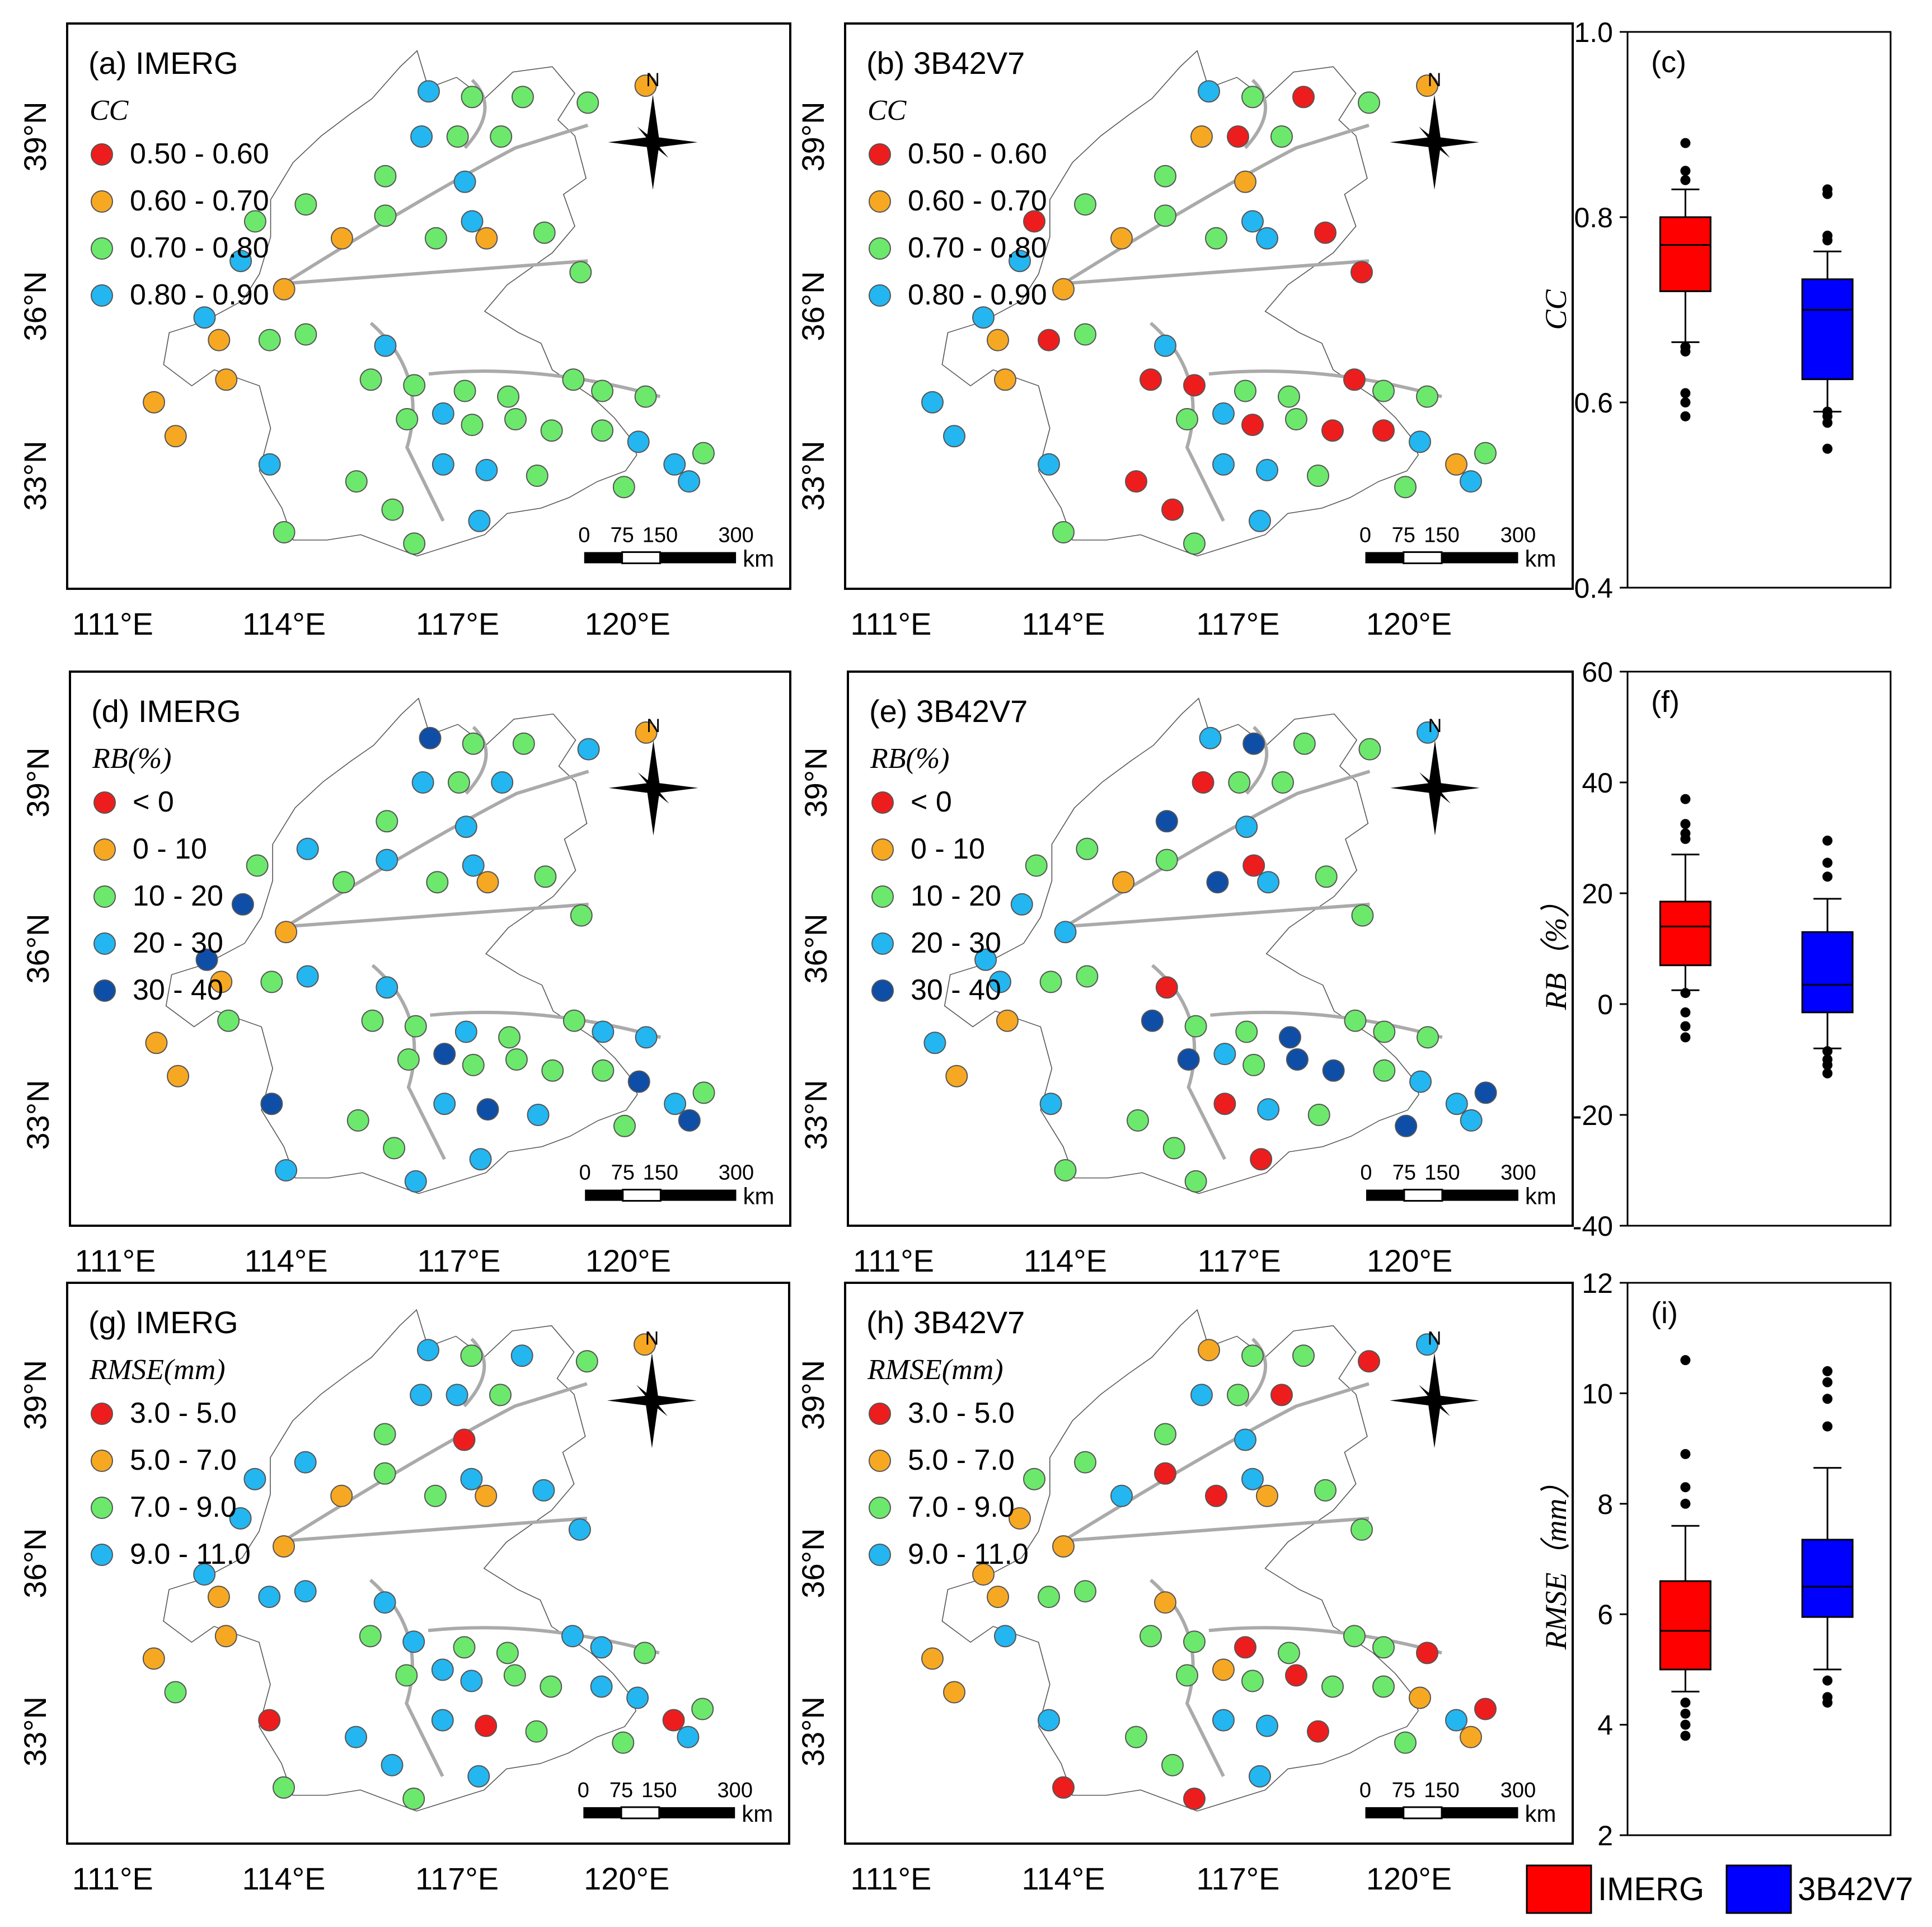 This screenshot has width=1932, height=1927. What do you see at coordinates (621, 1790) in the screenshot?
I see `scale-tick-label: 75` at bounding box center [621, 1790].